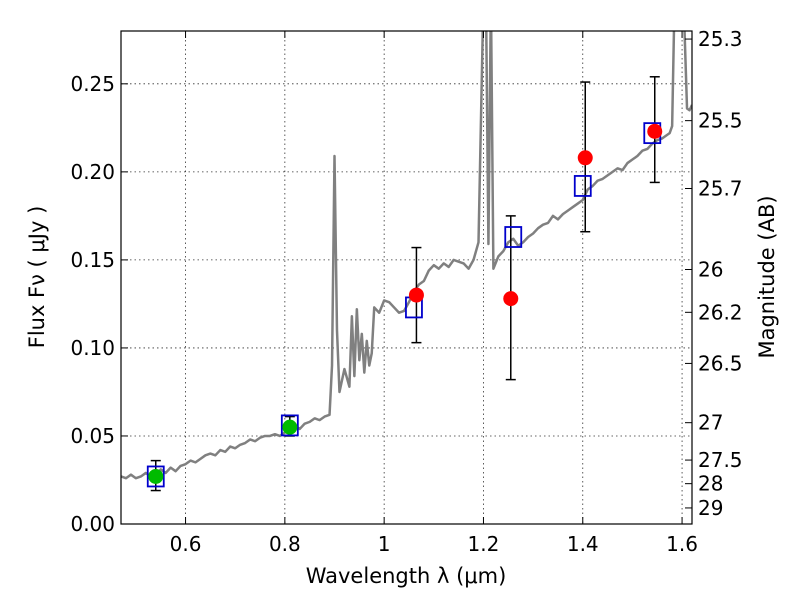 This screenshot has height=600, width=800. Describe the element at coordinates (710, 484) in the screenshot. I see `mag-tick-label: 28` at that location.